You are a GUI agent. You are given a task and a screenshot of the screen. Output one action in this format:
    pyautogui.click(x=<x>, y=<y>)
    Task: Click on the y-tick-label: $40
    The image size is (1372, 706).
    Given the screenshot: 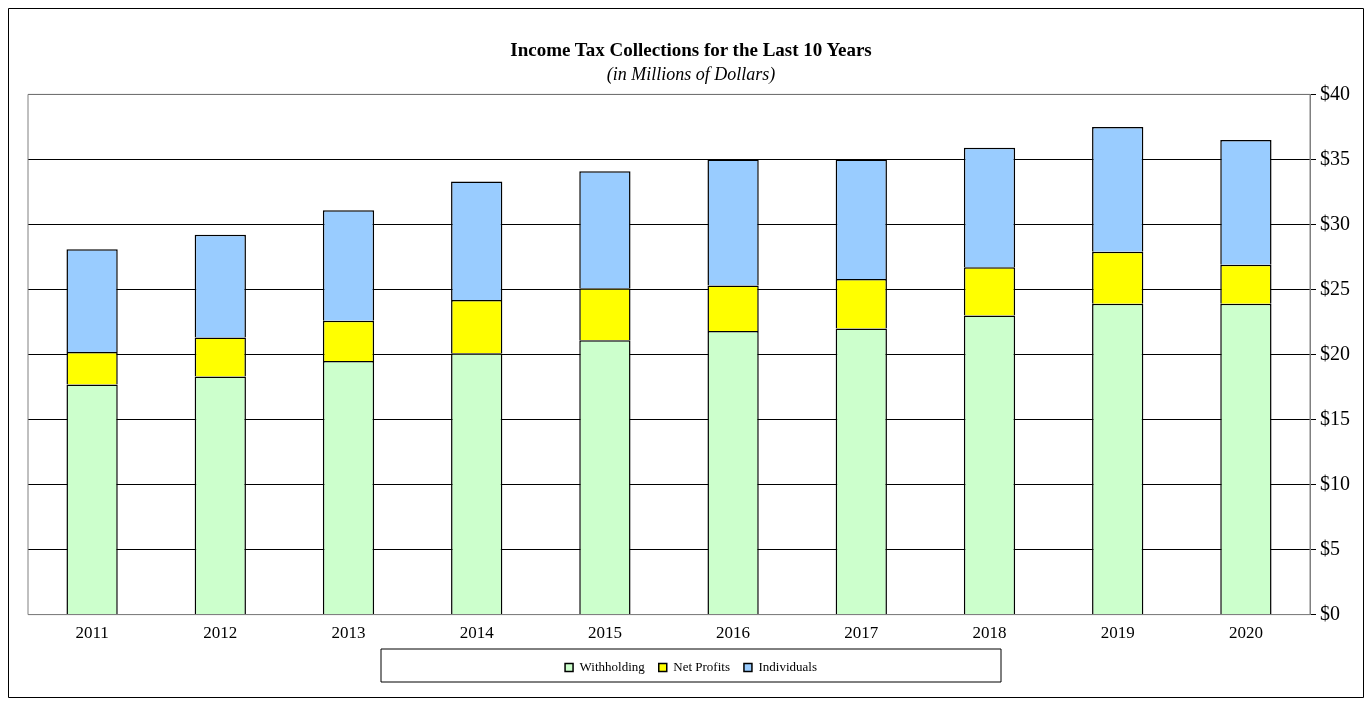 What is the action you would take?
    pyautogui.click(x=1335, y=92)
    